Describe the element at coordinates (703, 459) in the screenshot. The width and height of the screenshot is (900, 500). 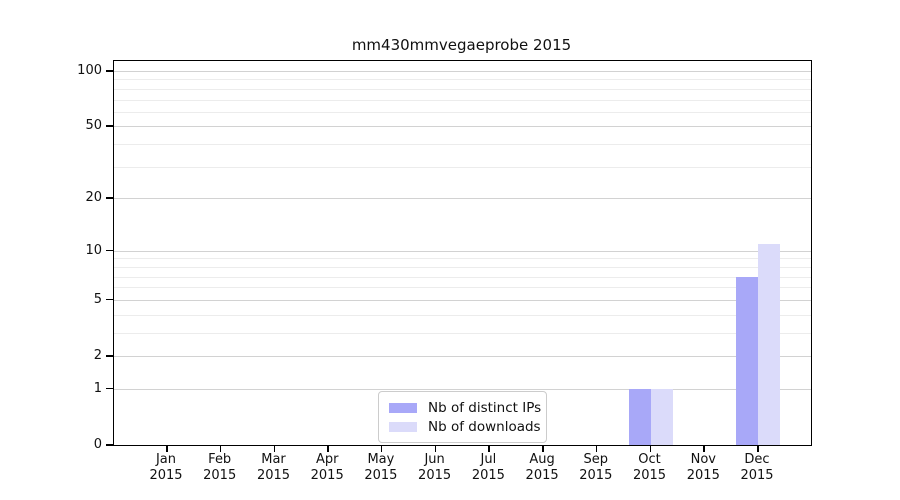
I see `x-tick-month: Nov` at that location.